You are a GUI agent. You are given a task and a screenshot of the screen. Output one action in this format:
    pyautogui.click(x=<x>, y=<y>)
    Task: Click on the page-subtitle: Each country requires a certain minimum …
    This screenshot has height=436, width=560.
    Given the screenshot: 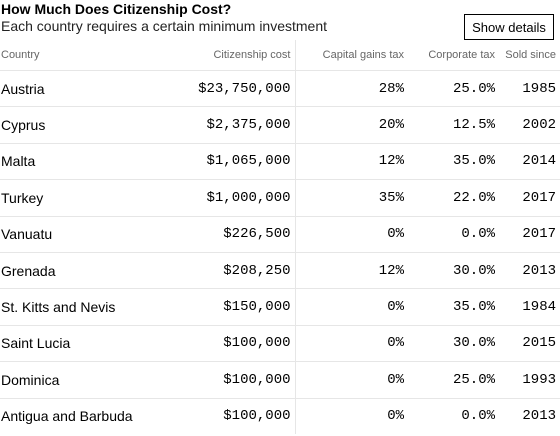 What is the action you would take?
    pyautogui.click(x=164, y=26)
    